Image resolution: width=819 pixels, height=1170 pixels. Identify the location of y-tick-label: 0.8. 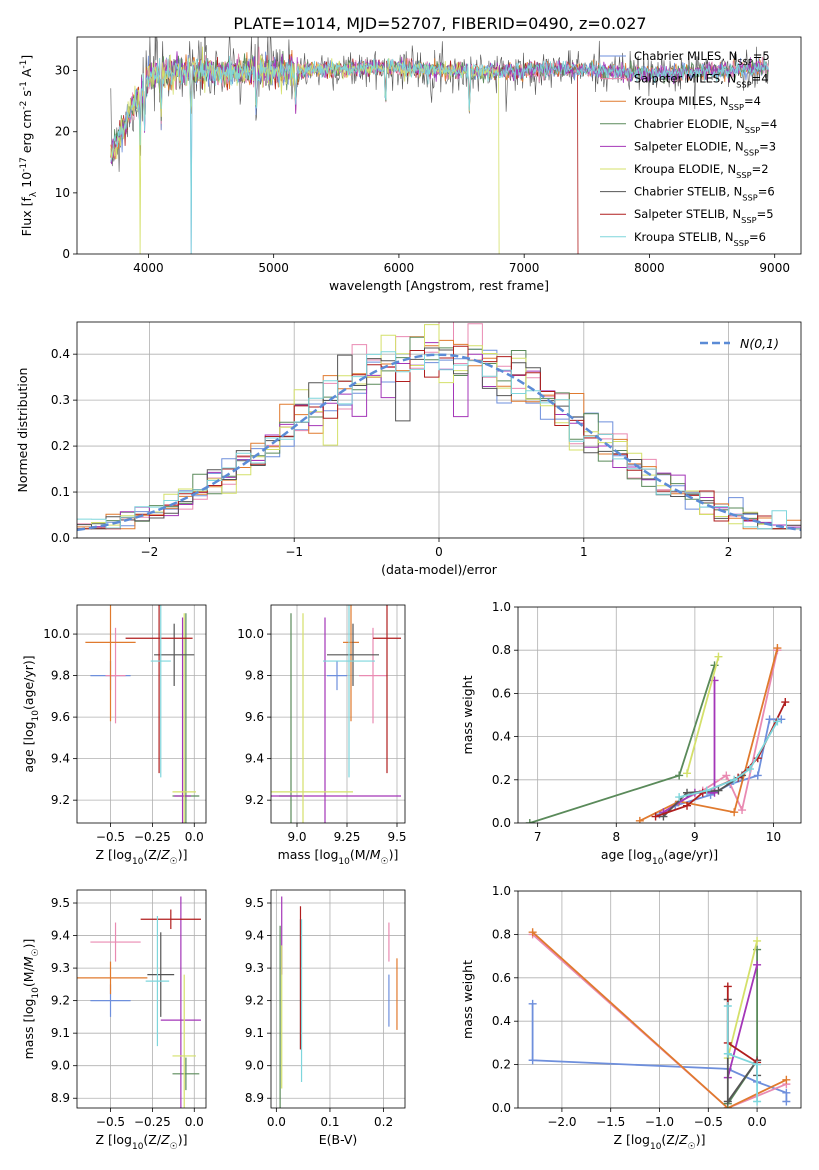
(501, 934).